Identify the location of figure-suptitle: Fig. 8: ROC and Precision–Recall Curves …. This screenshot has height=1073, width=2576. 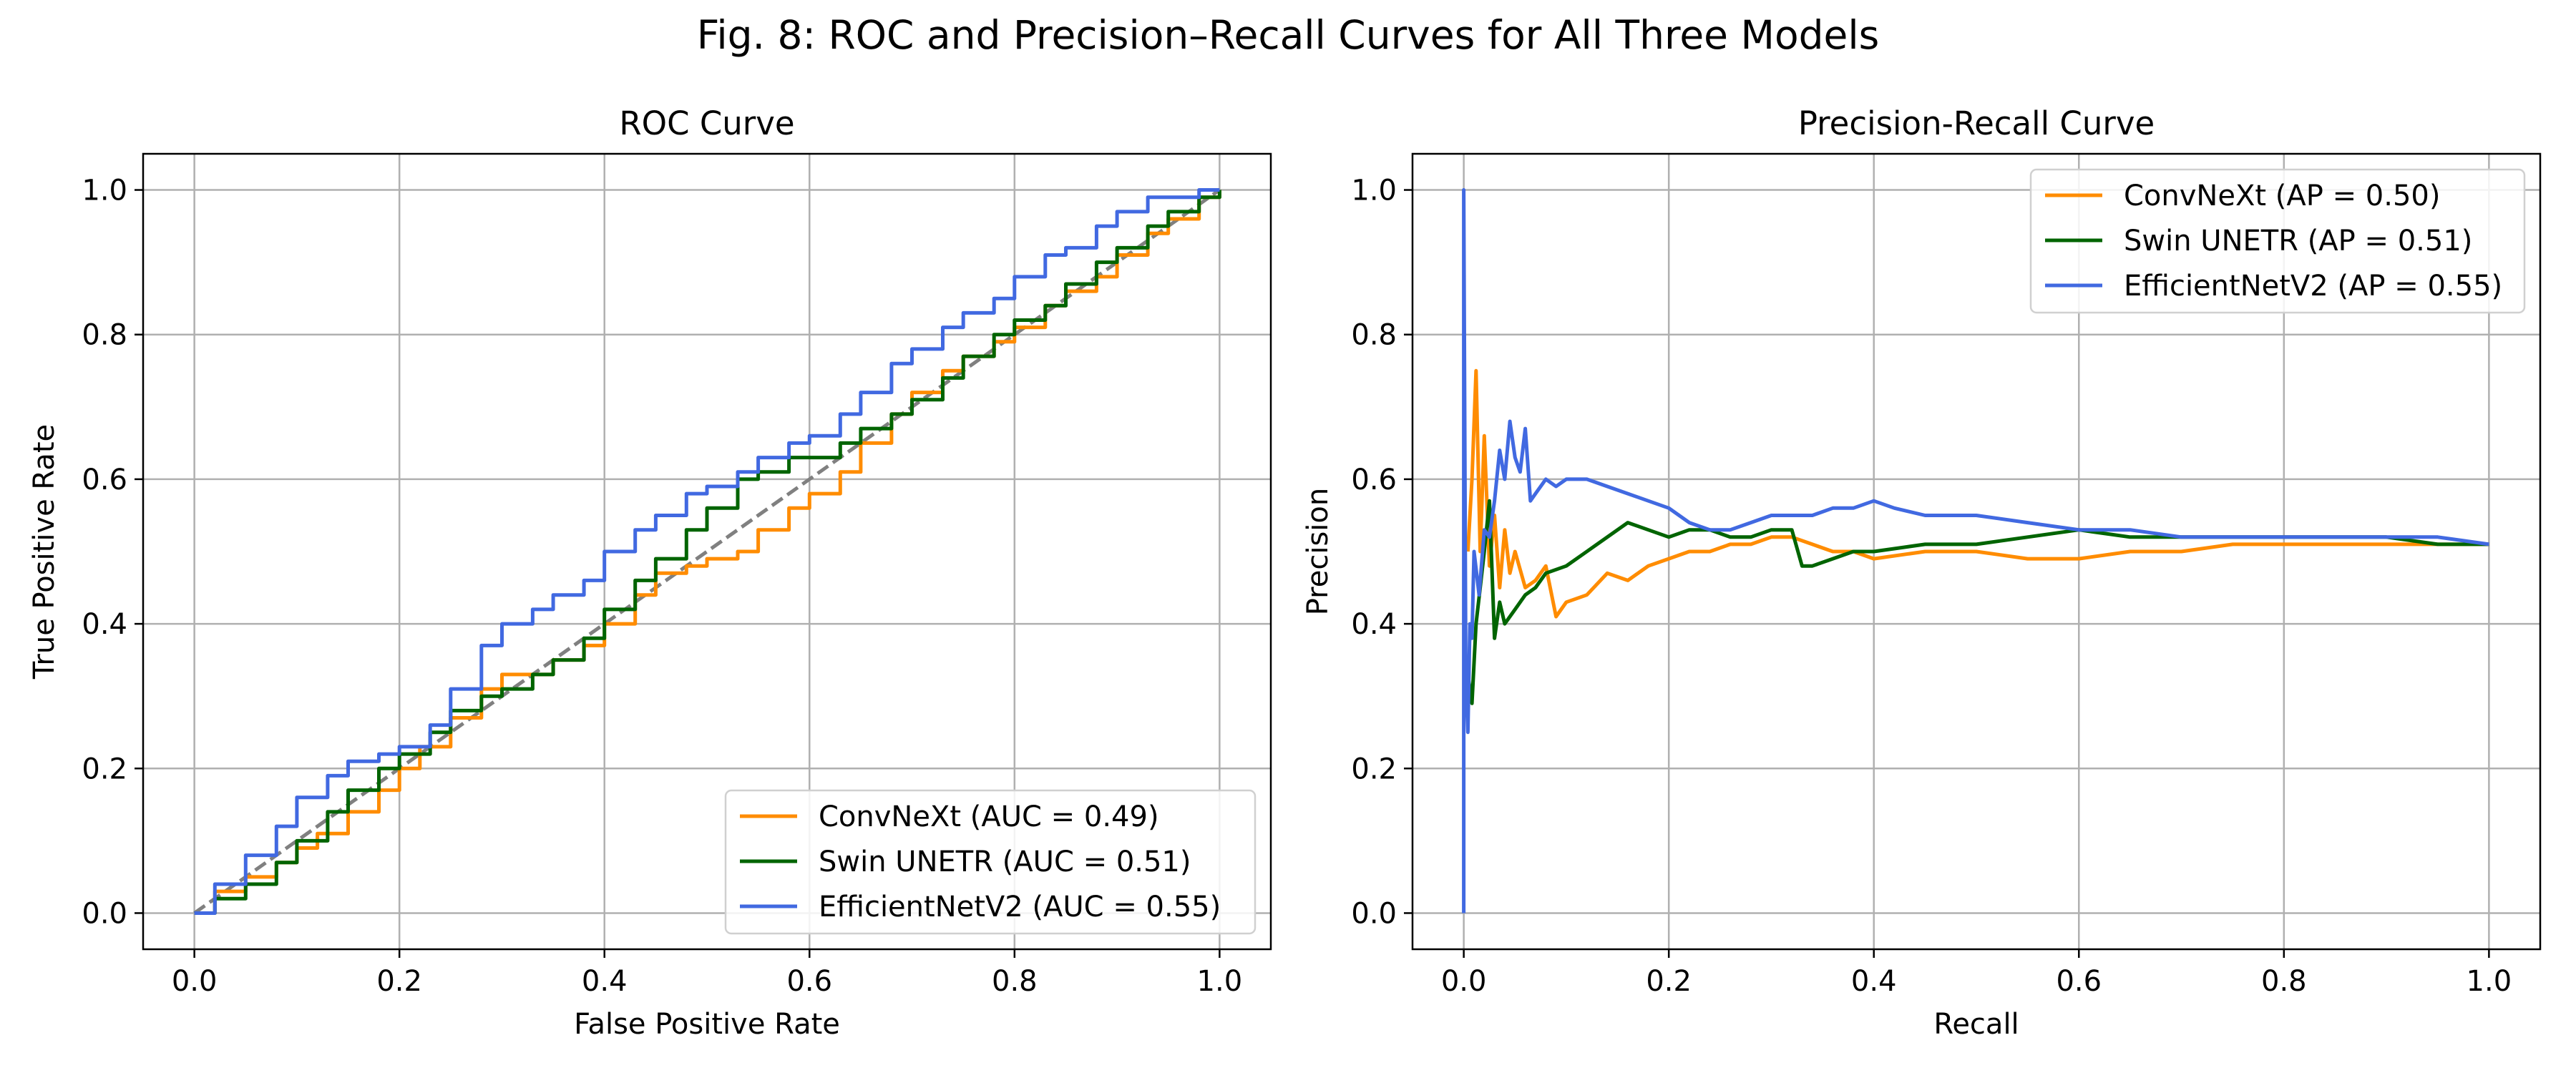
(1288, 35).